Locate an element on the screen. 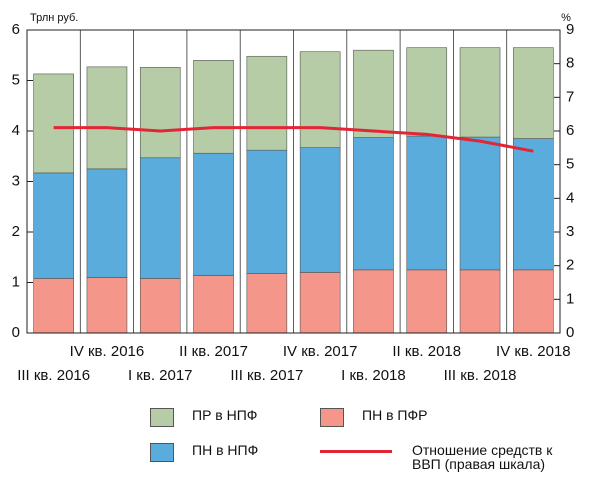 This screenshot has height=484, width=596. y2-tick-label: 7 is located at coordinates (570, 96).